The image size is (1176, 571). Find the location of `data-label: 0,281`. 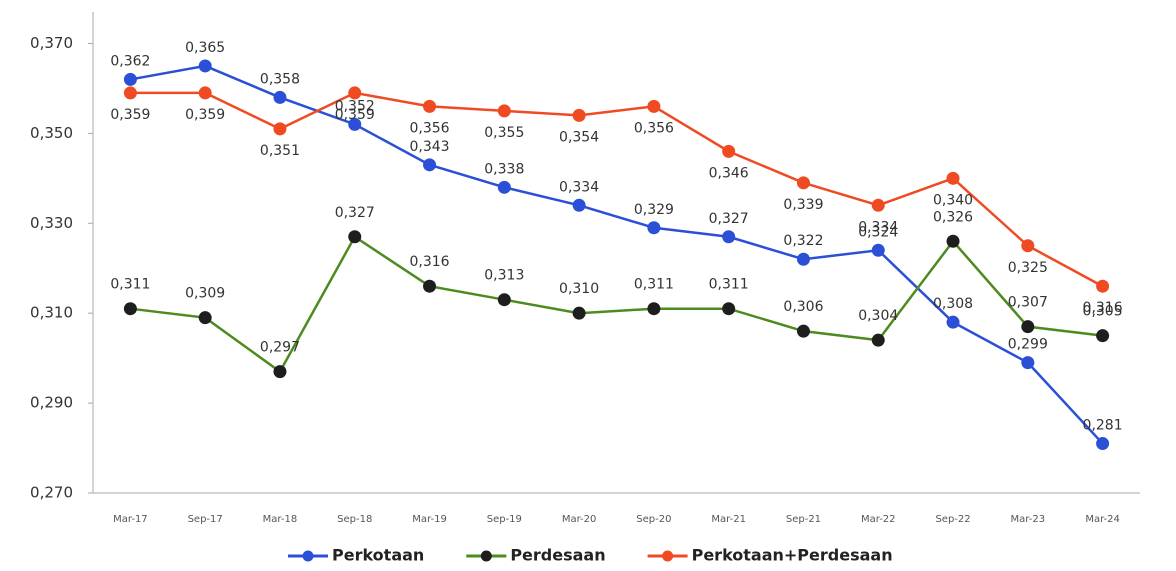

data-label: 0,281 is located at coordinates (1103, 426).